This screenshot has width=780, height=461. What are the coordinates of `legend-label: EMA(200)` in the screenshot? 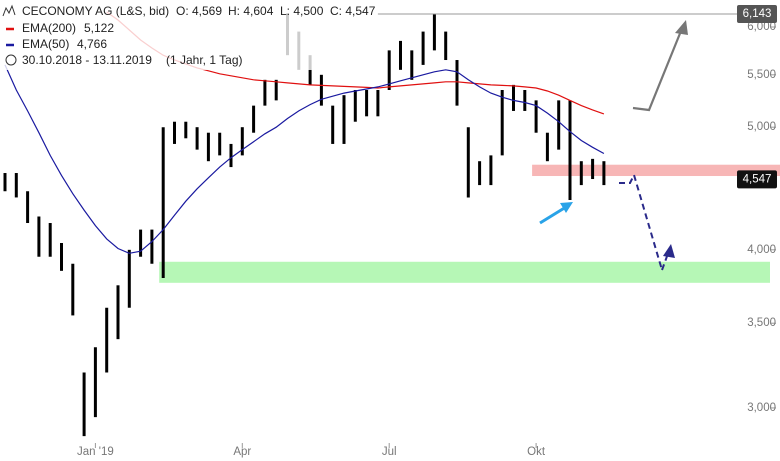 It's located at (49, 28).